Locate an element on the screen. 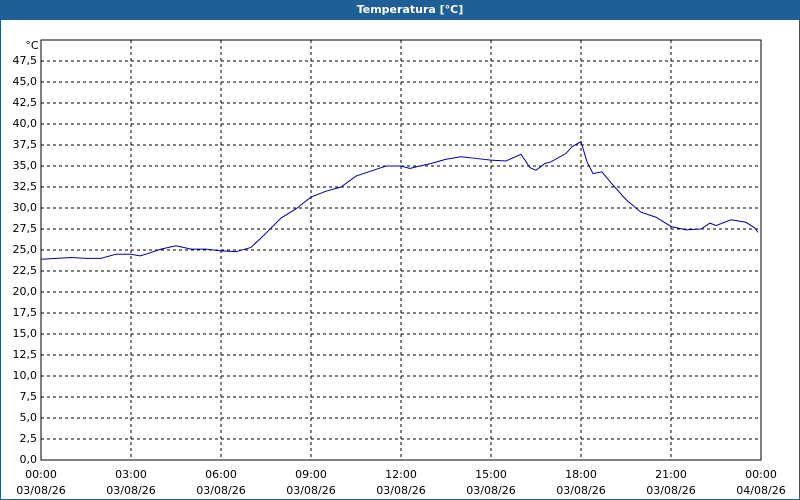 This screenshot has width=800, height=500. y-tick-label: 47,5 is located at coordinates (25, 60).